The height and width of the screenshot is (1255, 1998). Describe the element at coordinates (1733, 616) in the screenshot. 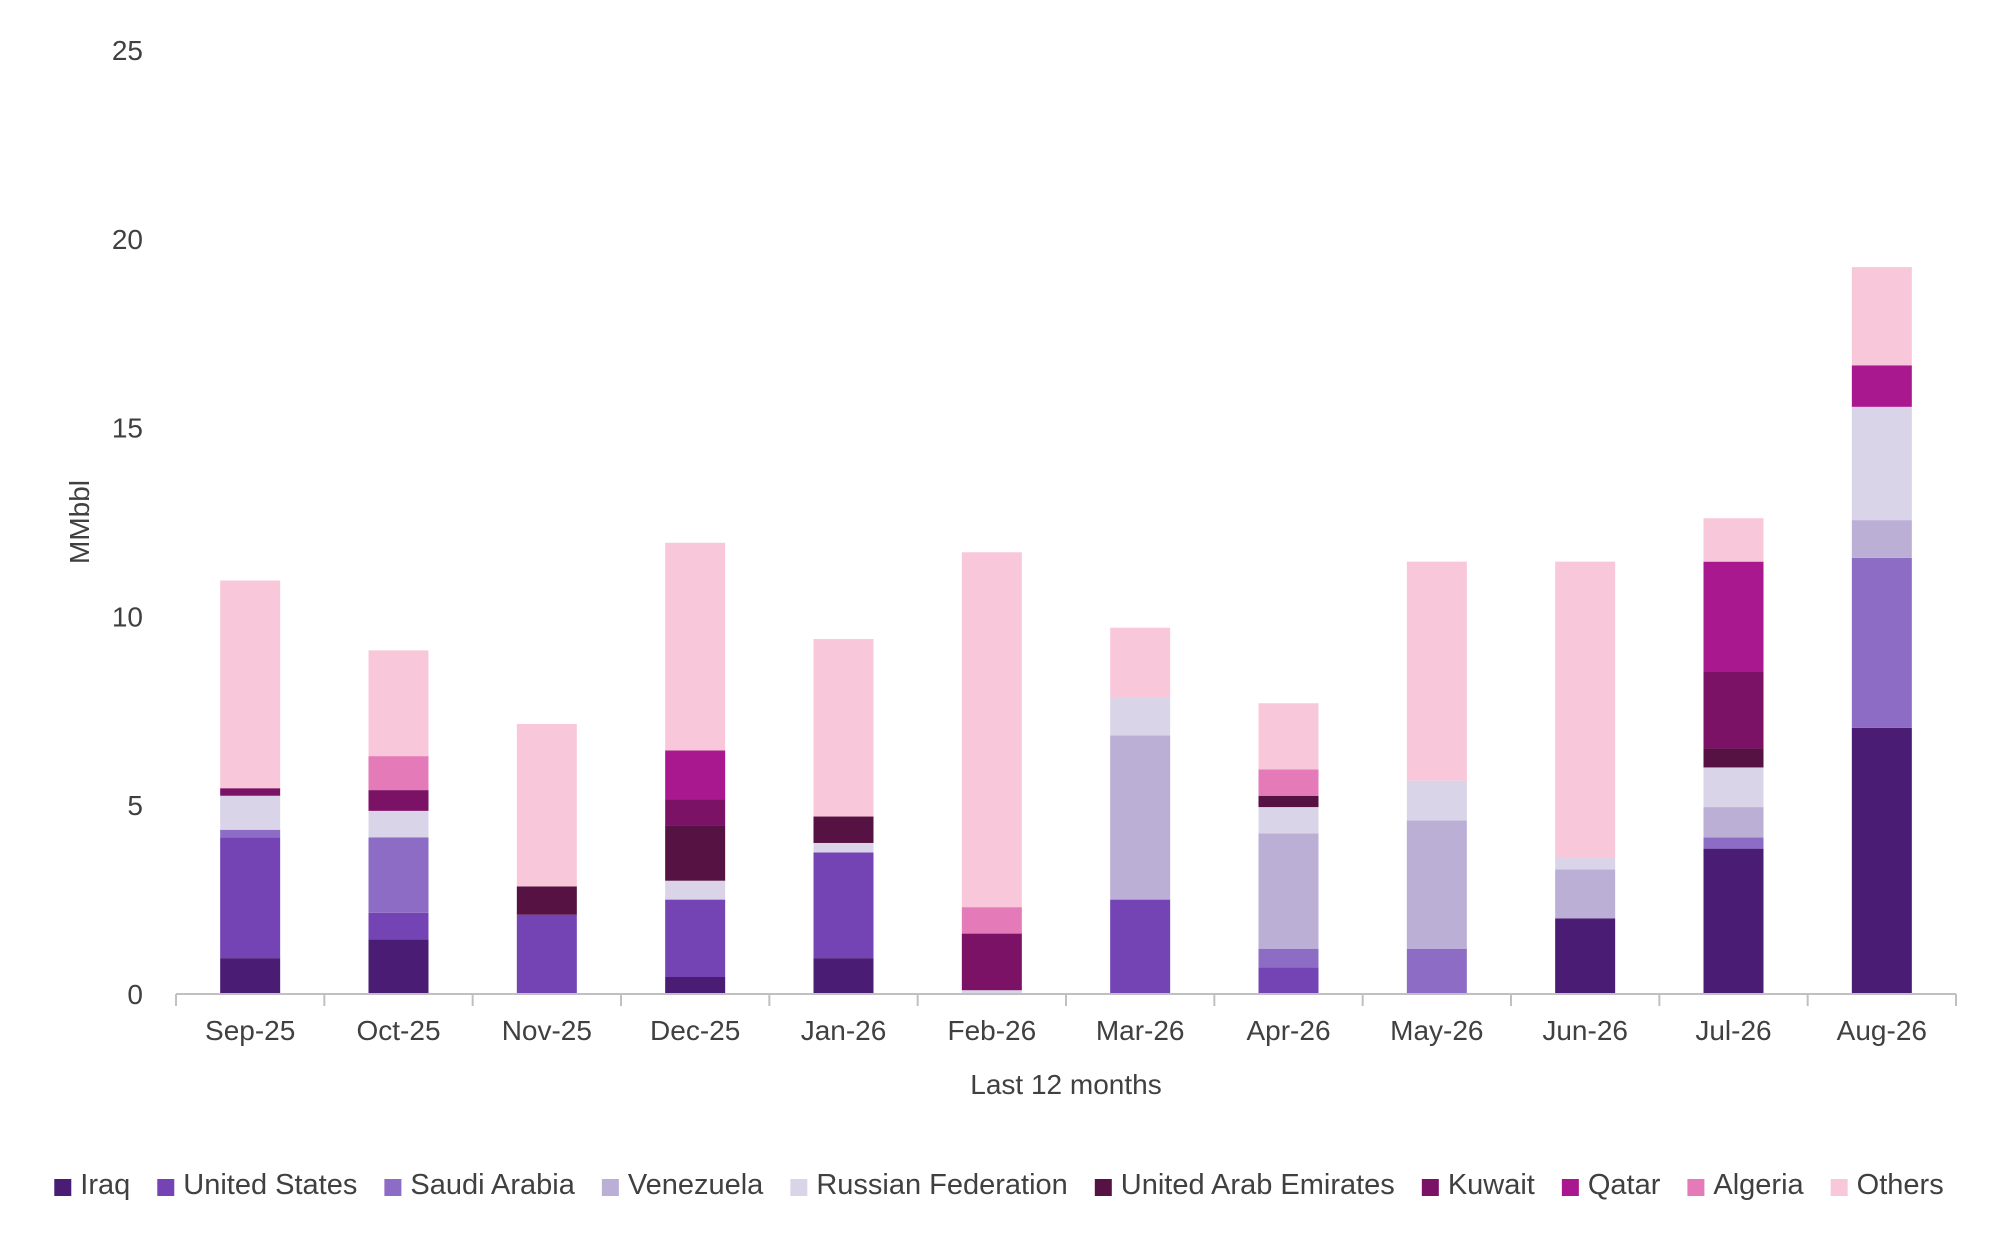

I see `bar-jul-26-qatar` at that location.